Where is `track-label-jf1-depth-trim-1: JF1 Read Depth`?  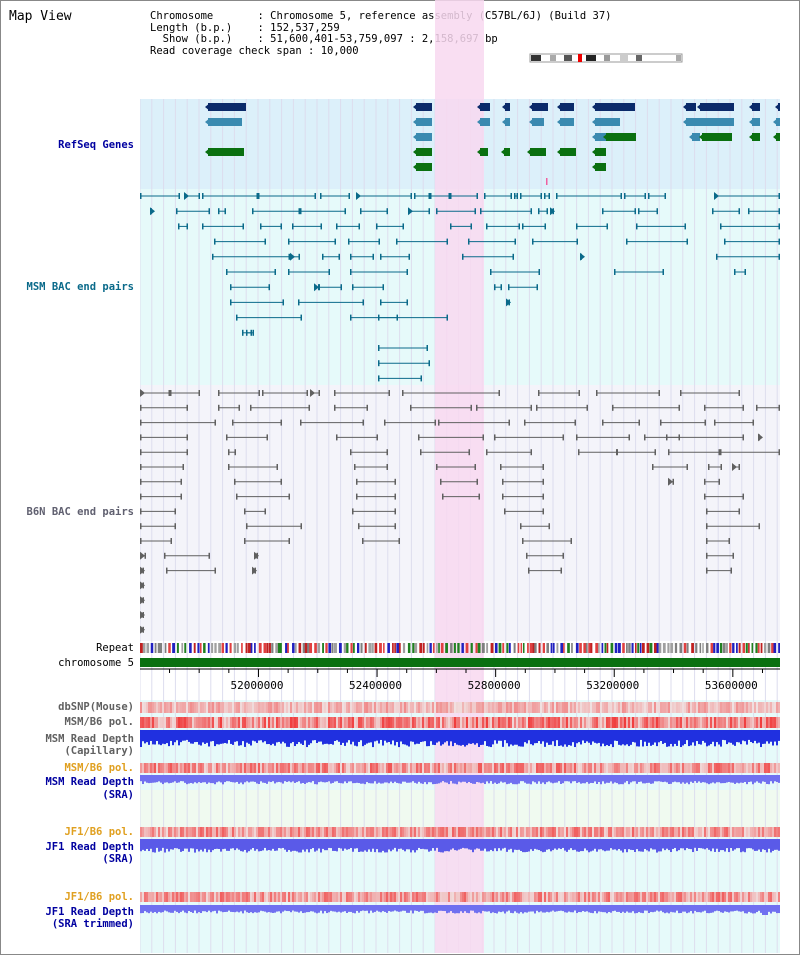
track-label-jf1-depth-trim-1: JF1 Read Depth is located at coordinates (89, 912).